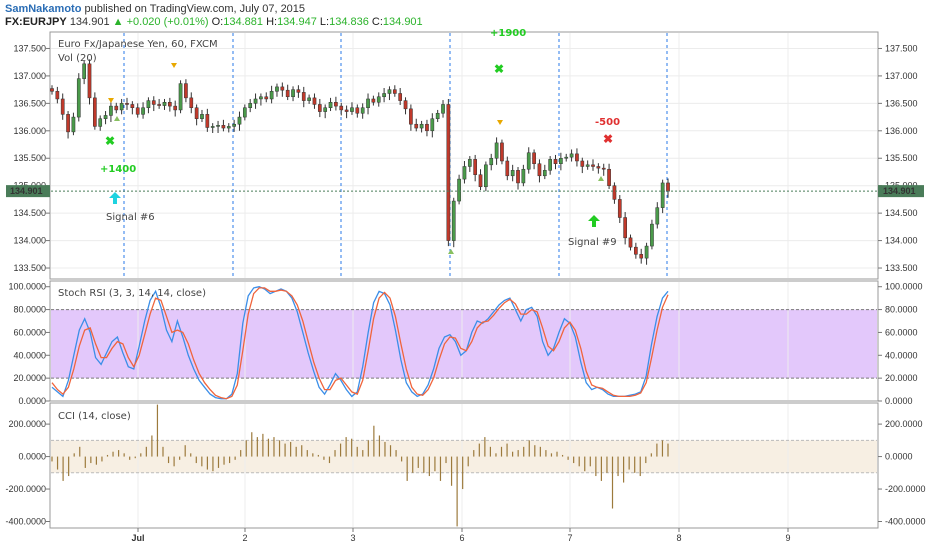 Image resolution: width=932 pixels, height=550 pixels. What do you see at coordinates (29, 158) in the screenshot?
I see `y-tick-label-left: 135.500` at bounding box center [29, 158].